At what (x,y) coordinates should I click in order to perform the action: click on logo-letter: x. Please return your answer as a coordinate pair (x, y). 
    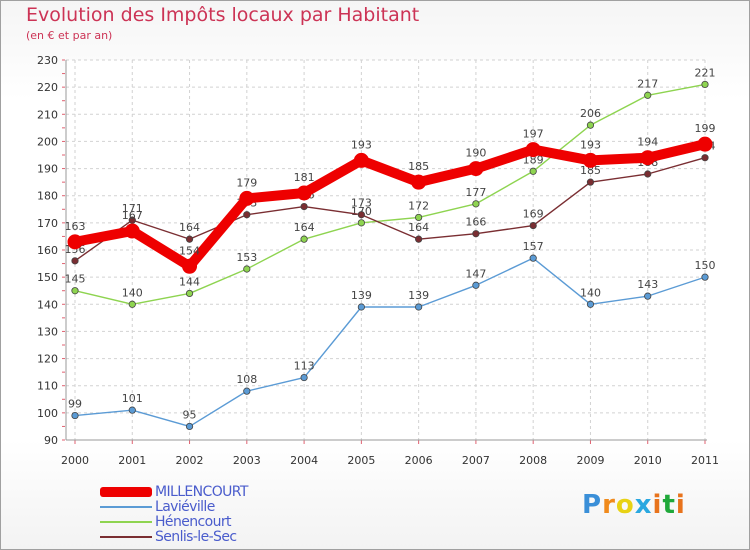
    Looking at the image, I should click on (643, 505).